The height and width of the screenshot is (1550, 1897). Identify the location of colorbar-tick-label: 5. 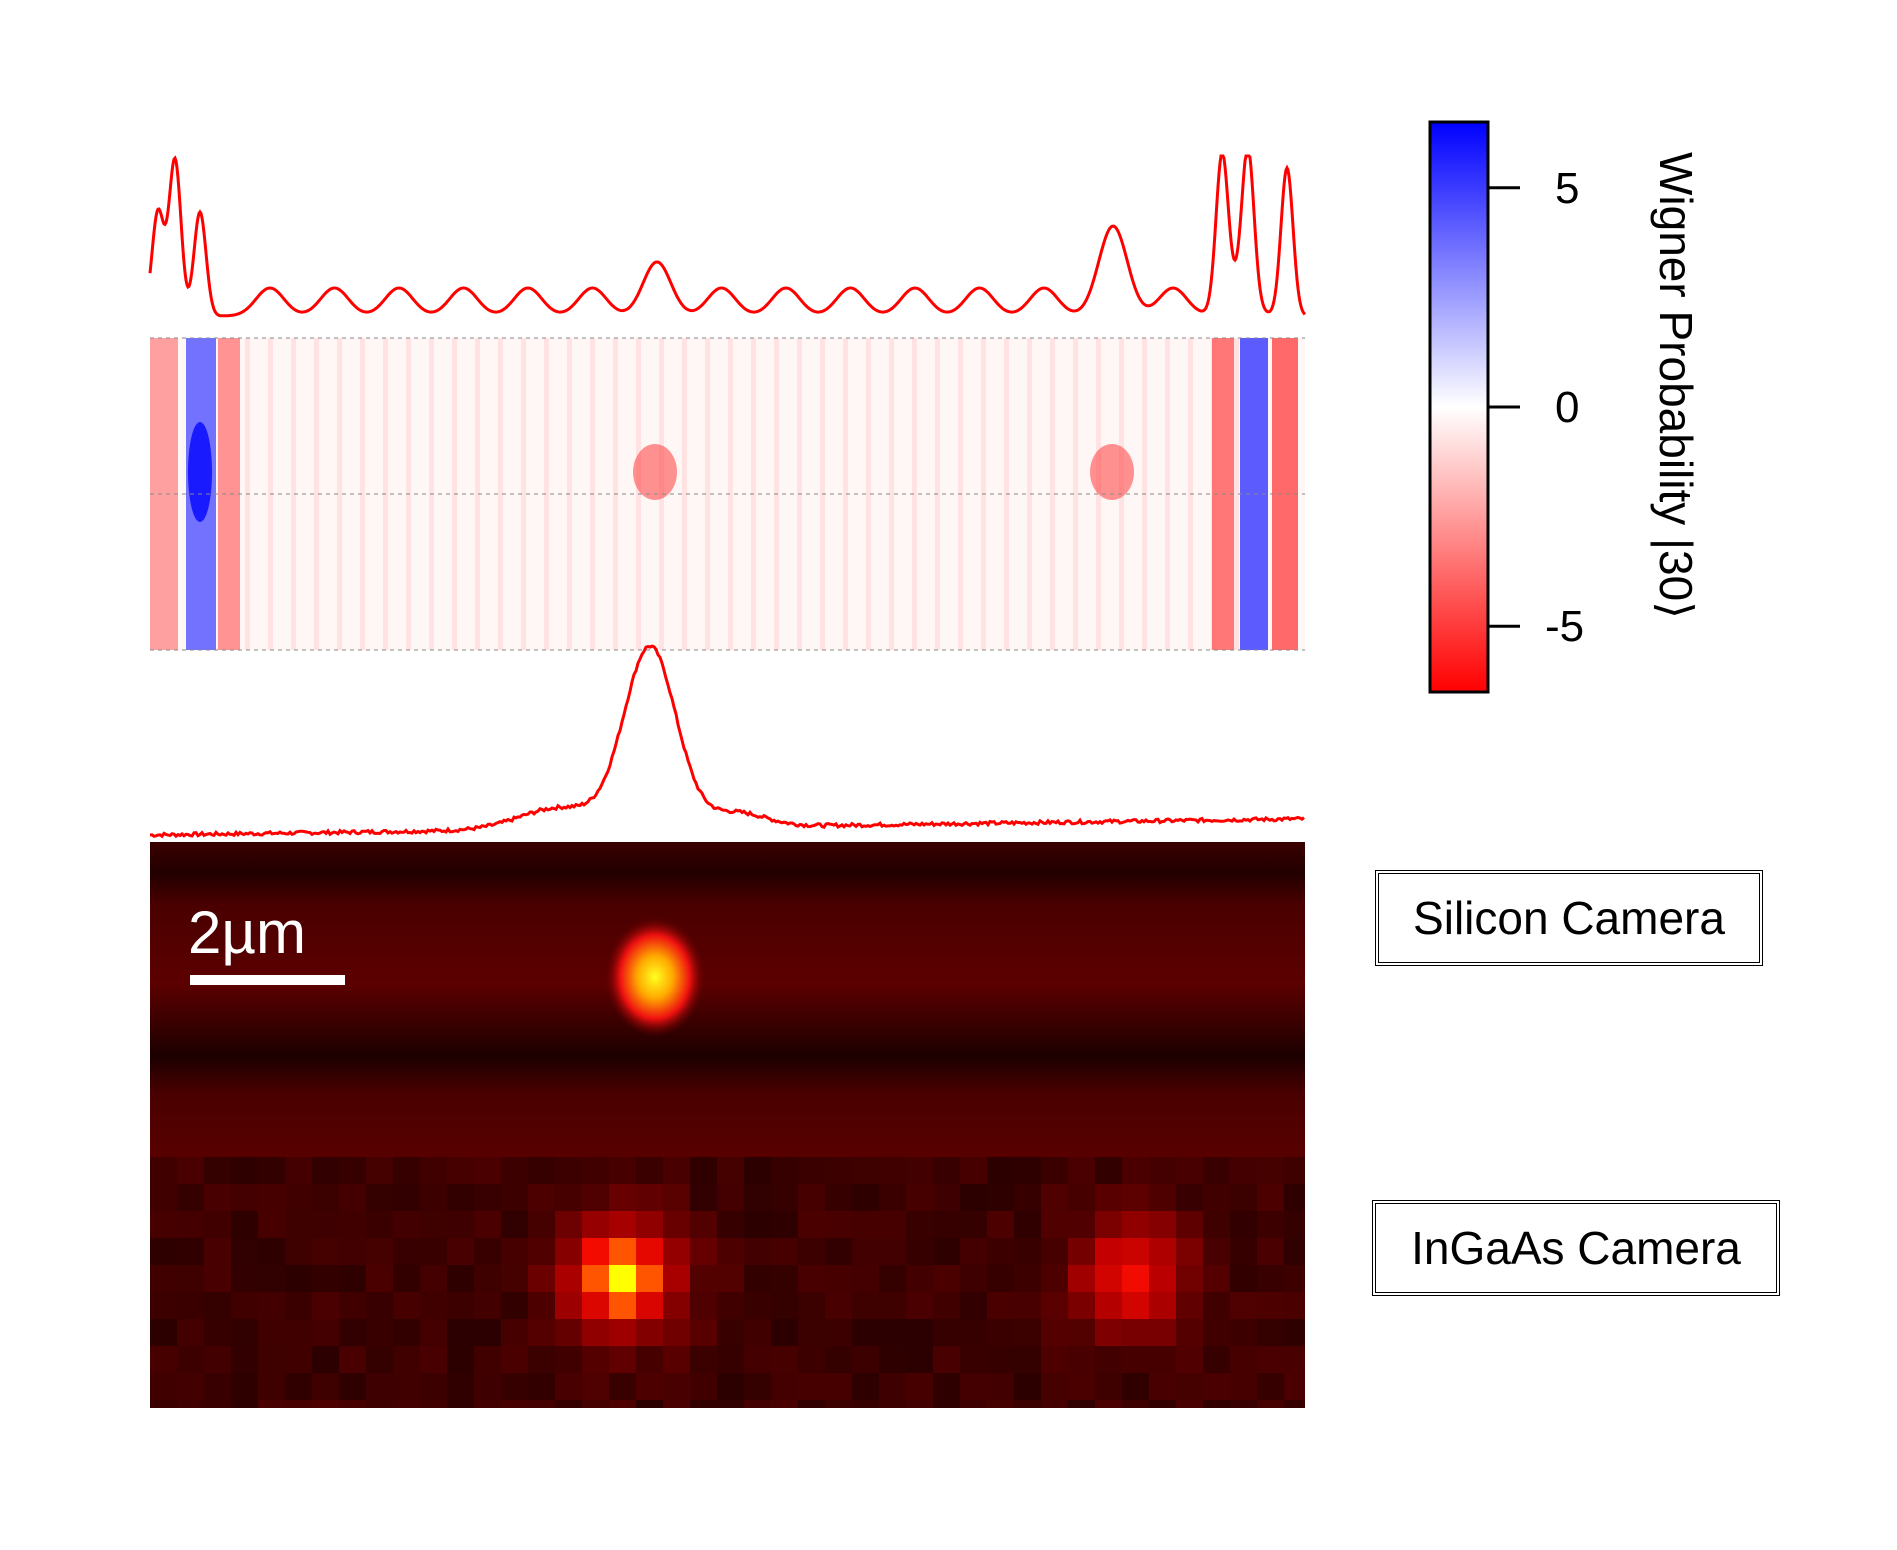
(1567, 188).